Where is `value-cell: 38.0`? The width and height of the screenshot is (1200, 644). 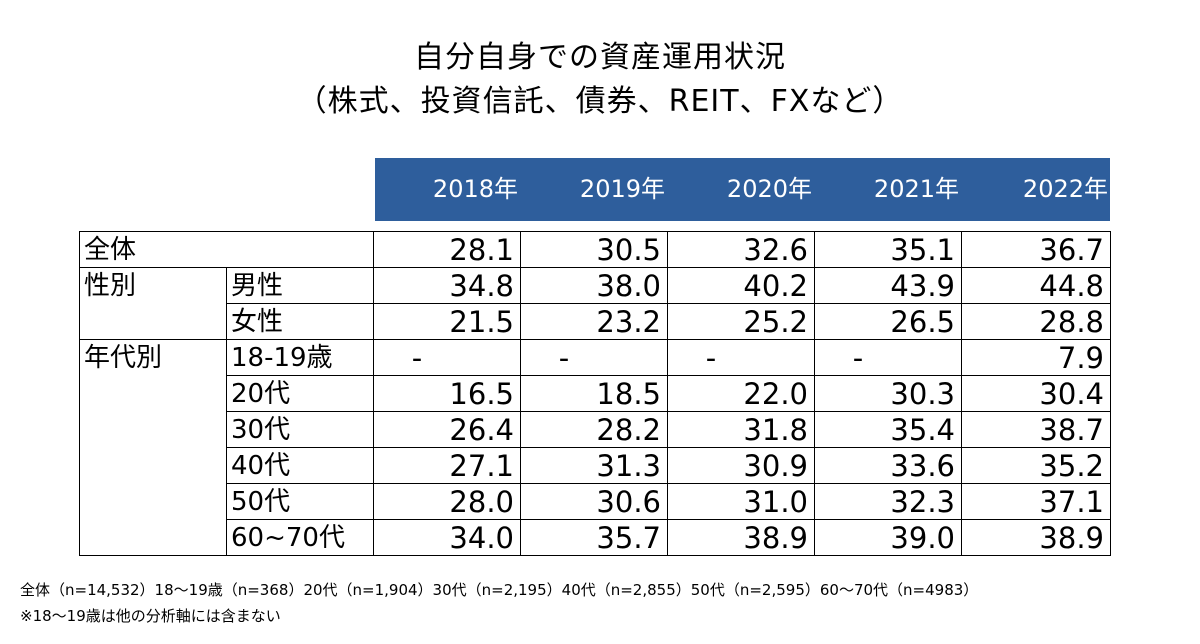 value-cell: 38.0 is located at coordinates (594, 285).